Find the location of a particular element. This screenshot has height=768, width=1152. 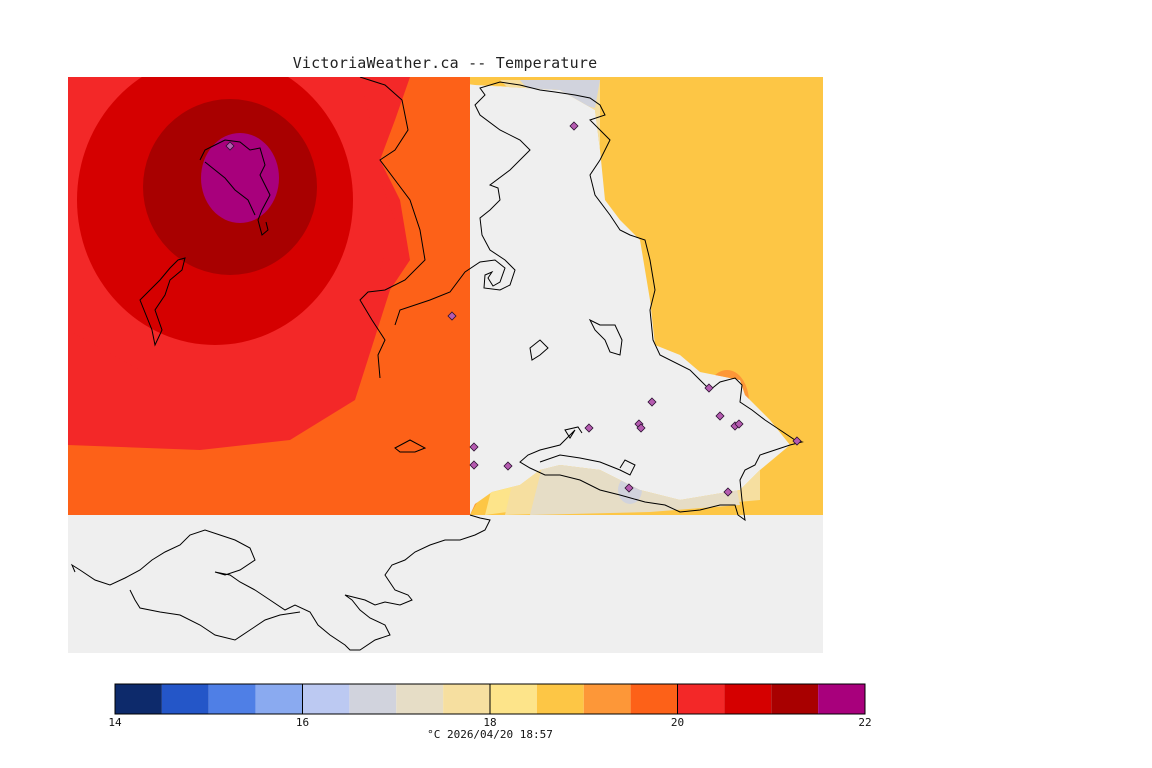

legend-caption: °C 2026/04/20 18:57 is located at coordinates (490, 734).